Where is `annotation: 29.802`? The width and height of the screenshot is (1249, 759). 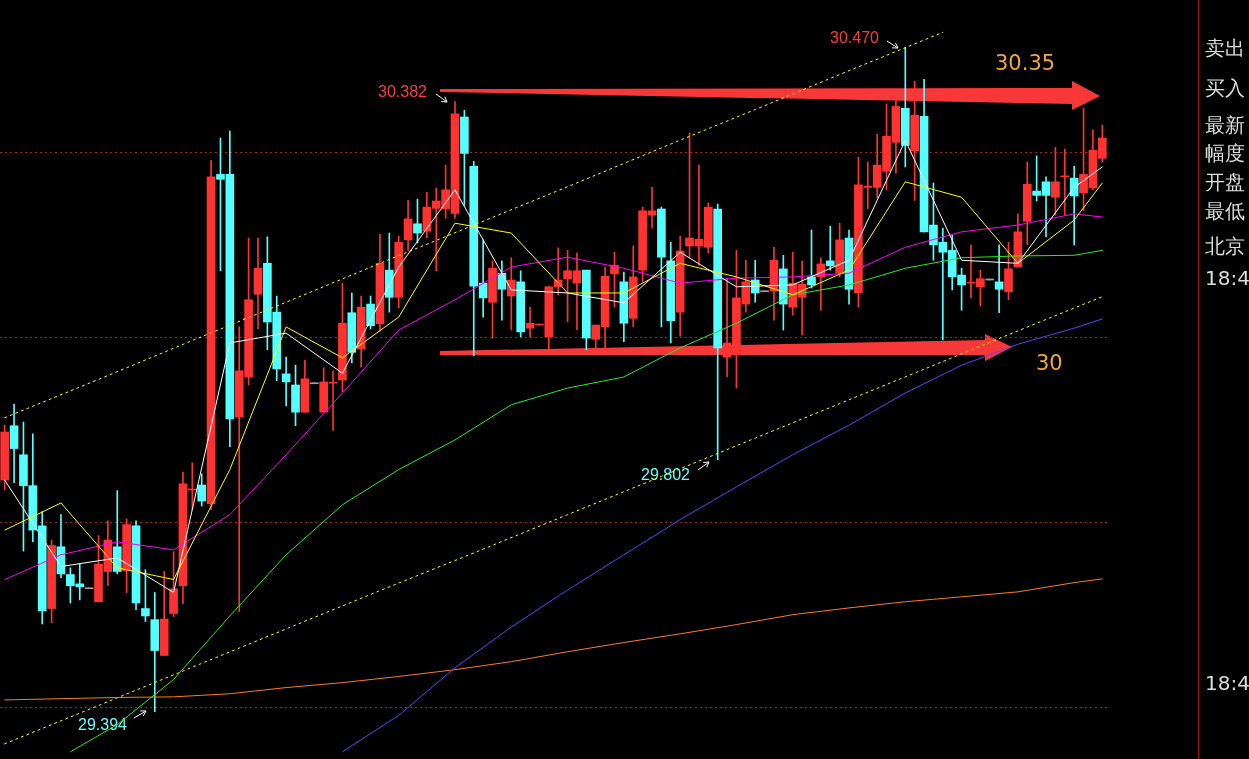 annotation: 29.802 is located at coordinates (665, 475).